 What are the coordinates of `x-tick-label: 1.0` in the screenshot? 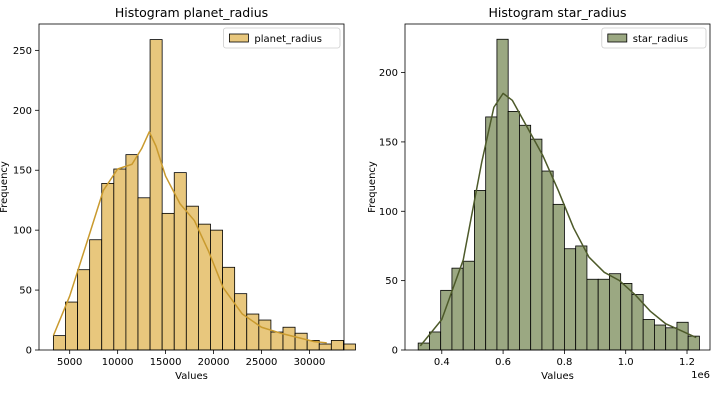 It's located at (626, 362).